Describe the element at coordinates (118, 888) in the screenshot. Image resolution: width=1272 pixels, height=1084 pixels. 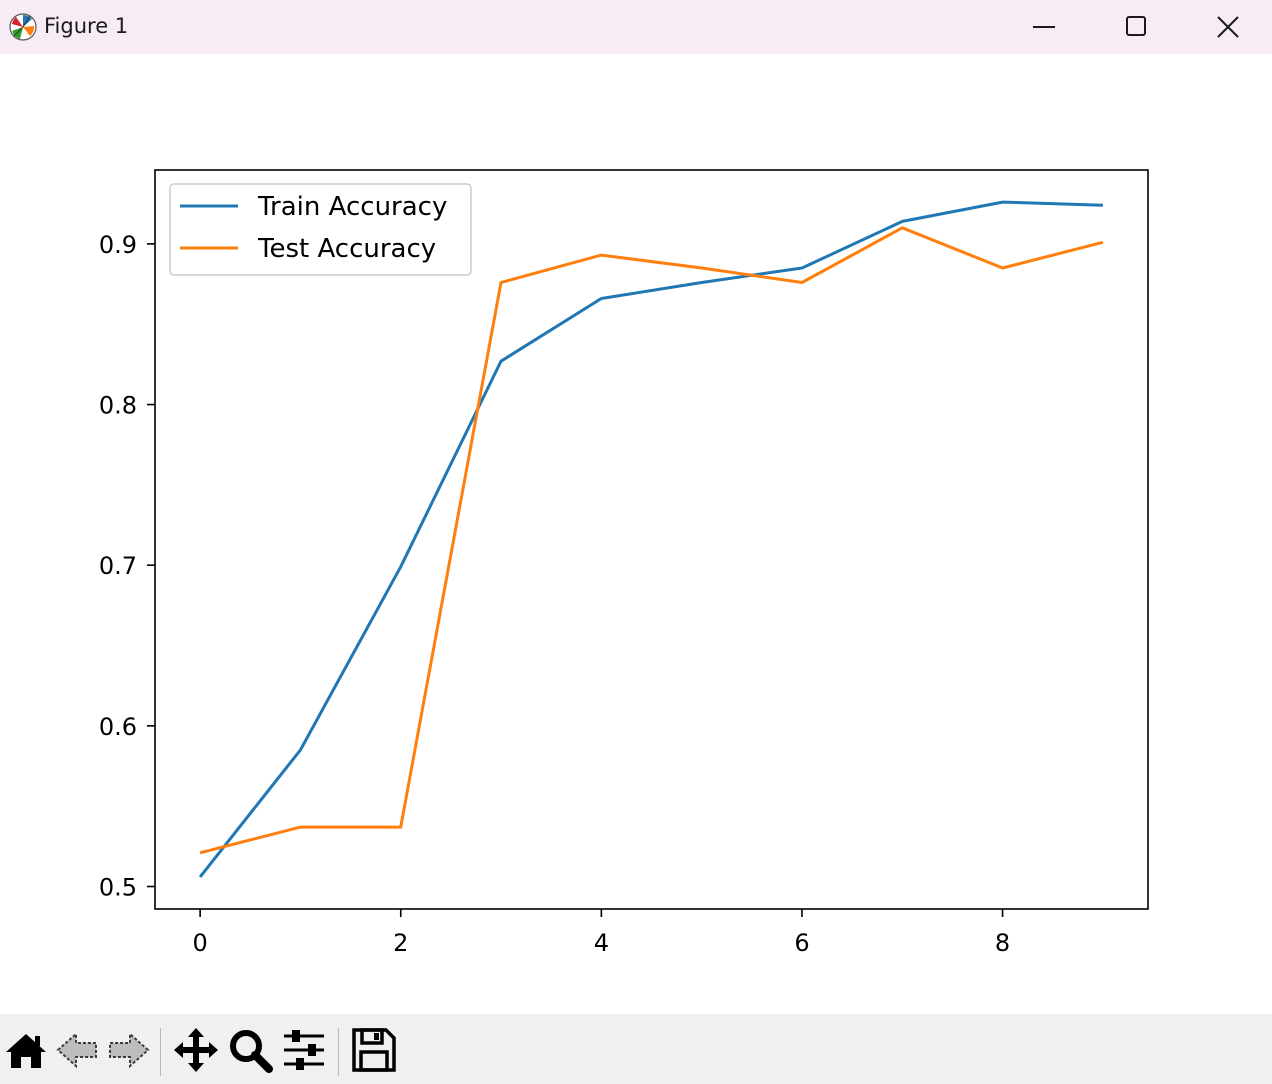
I see `y-tick-label: 0.5` at that location.